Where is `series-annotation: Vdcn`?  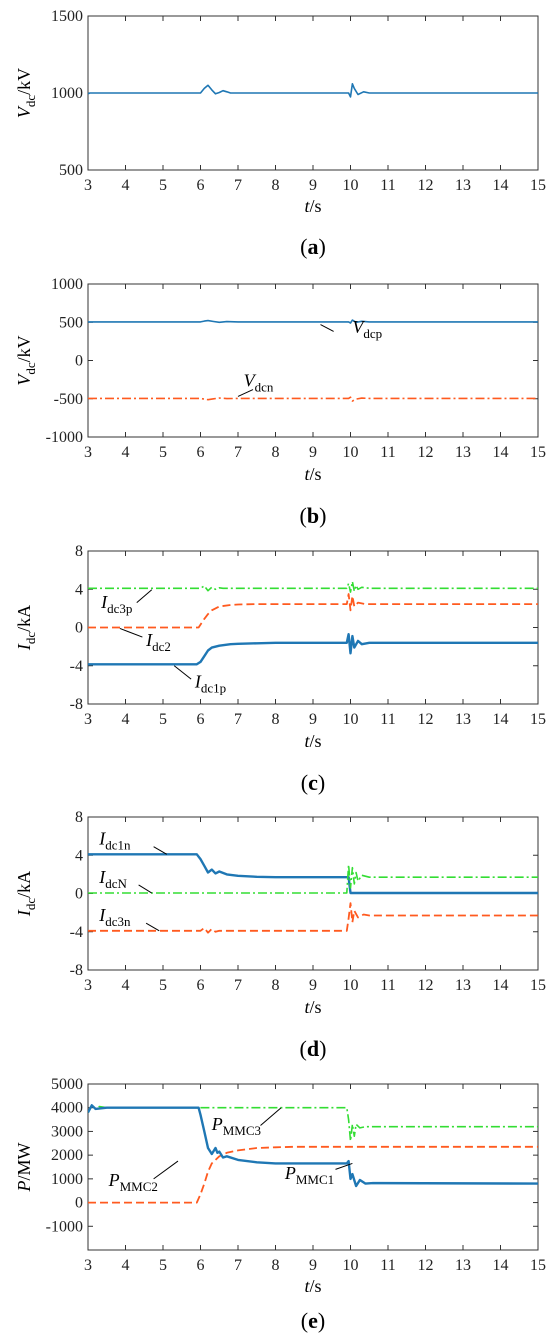
series-annotation: Vdcn is located at coordinates (259, 383).